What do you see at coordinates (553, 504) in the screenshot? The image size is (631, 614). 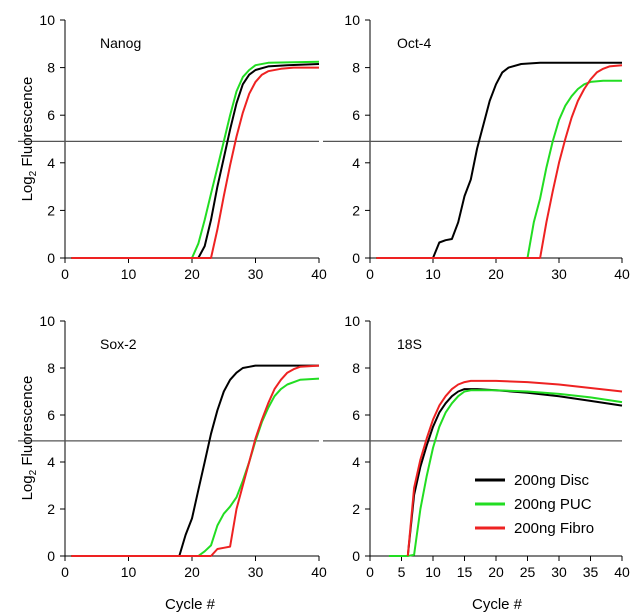 I see `legend-label: 200ng PUC` at bounding box center [553, 504].